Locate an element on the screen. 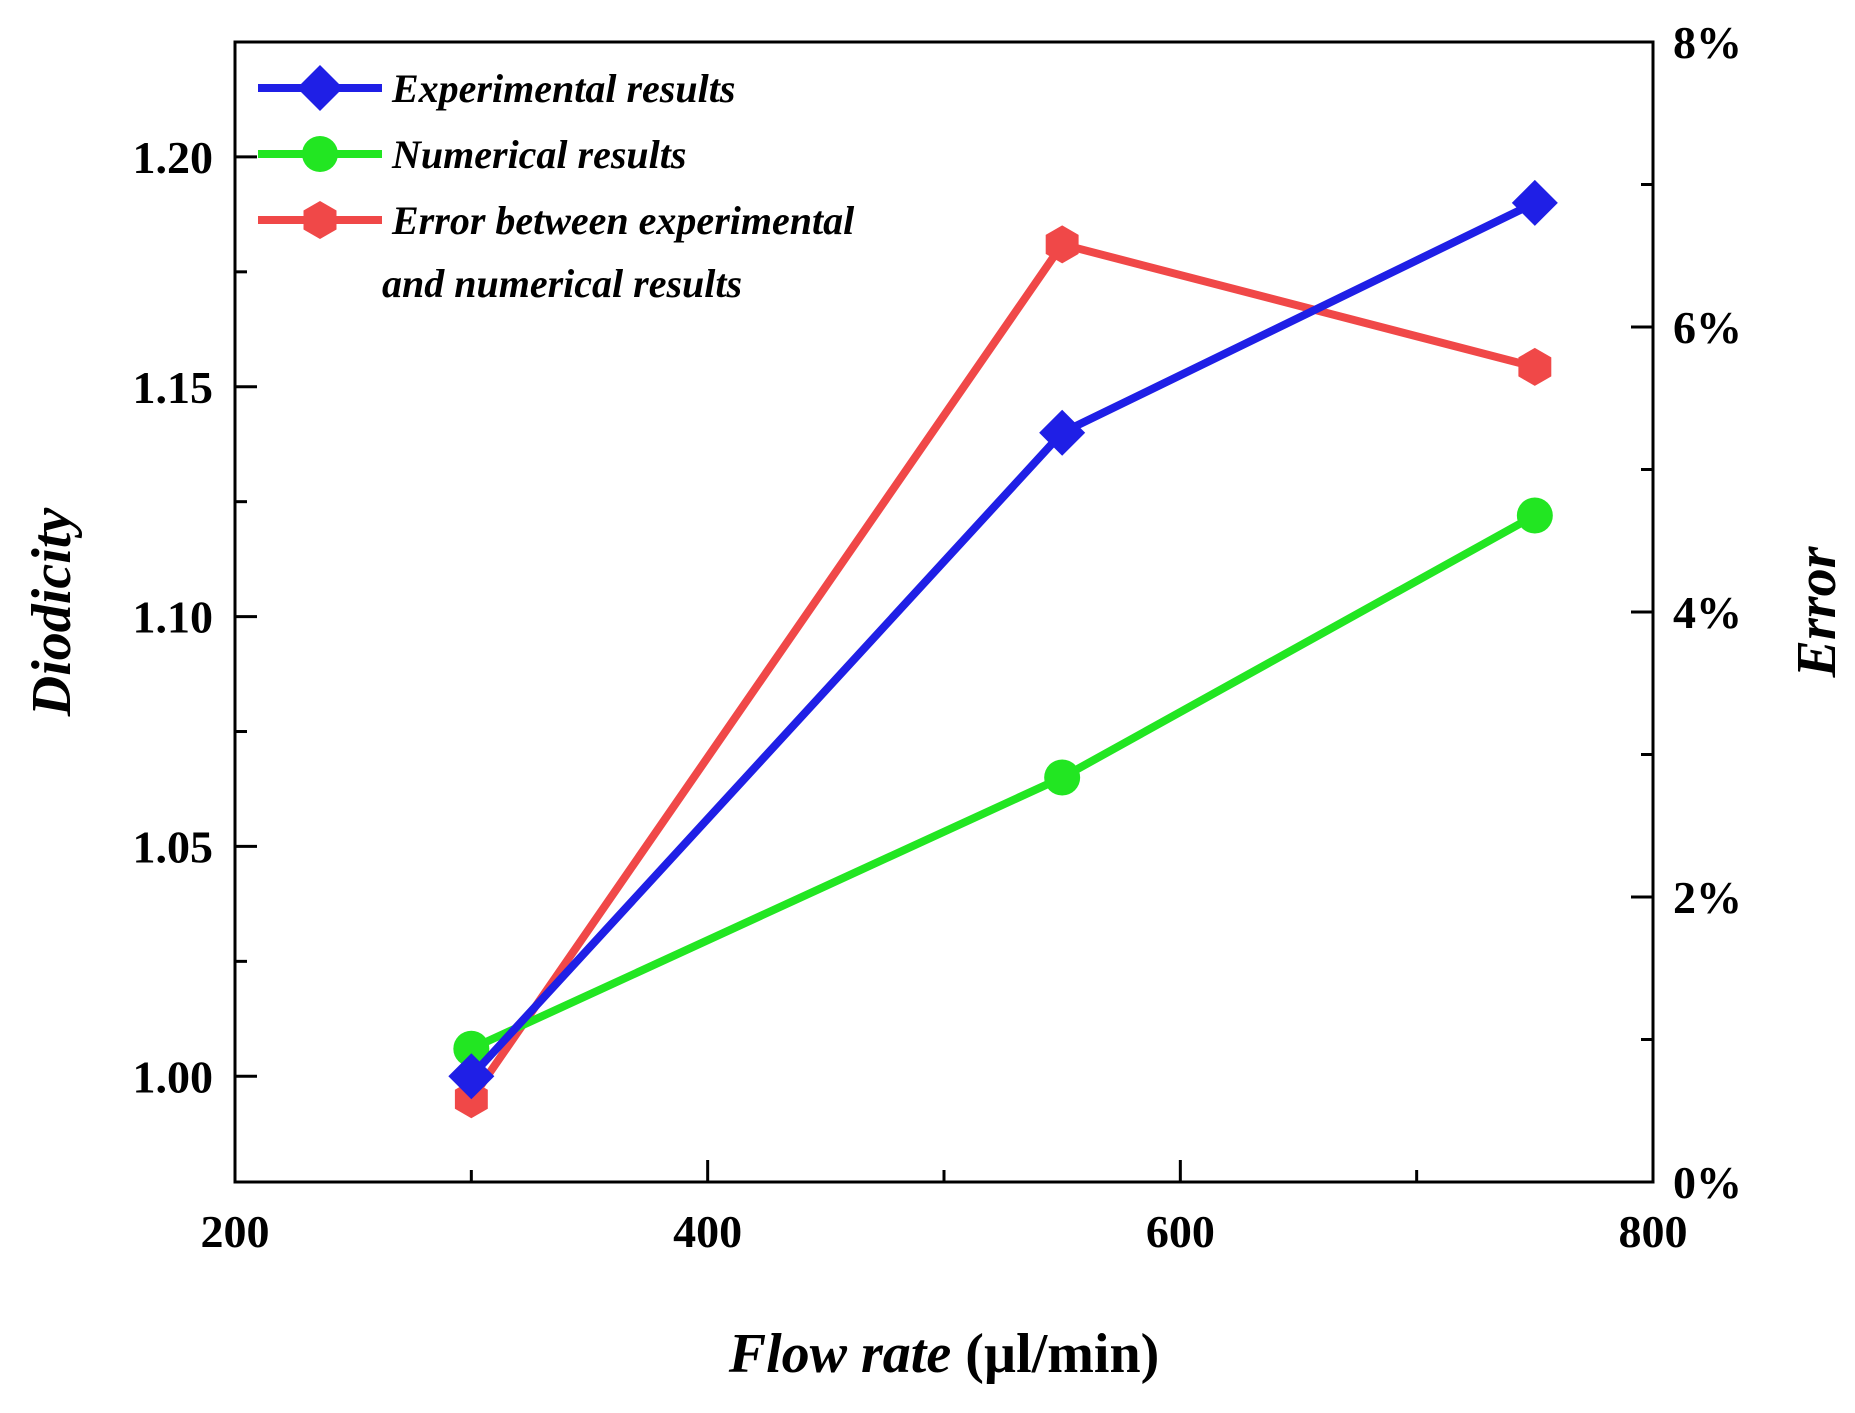 Image resolution: width=1855 pixels, height=1413 pixels. y-tick-label: 1.15 is located at coordinates (173, 387).